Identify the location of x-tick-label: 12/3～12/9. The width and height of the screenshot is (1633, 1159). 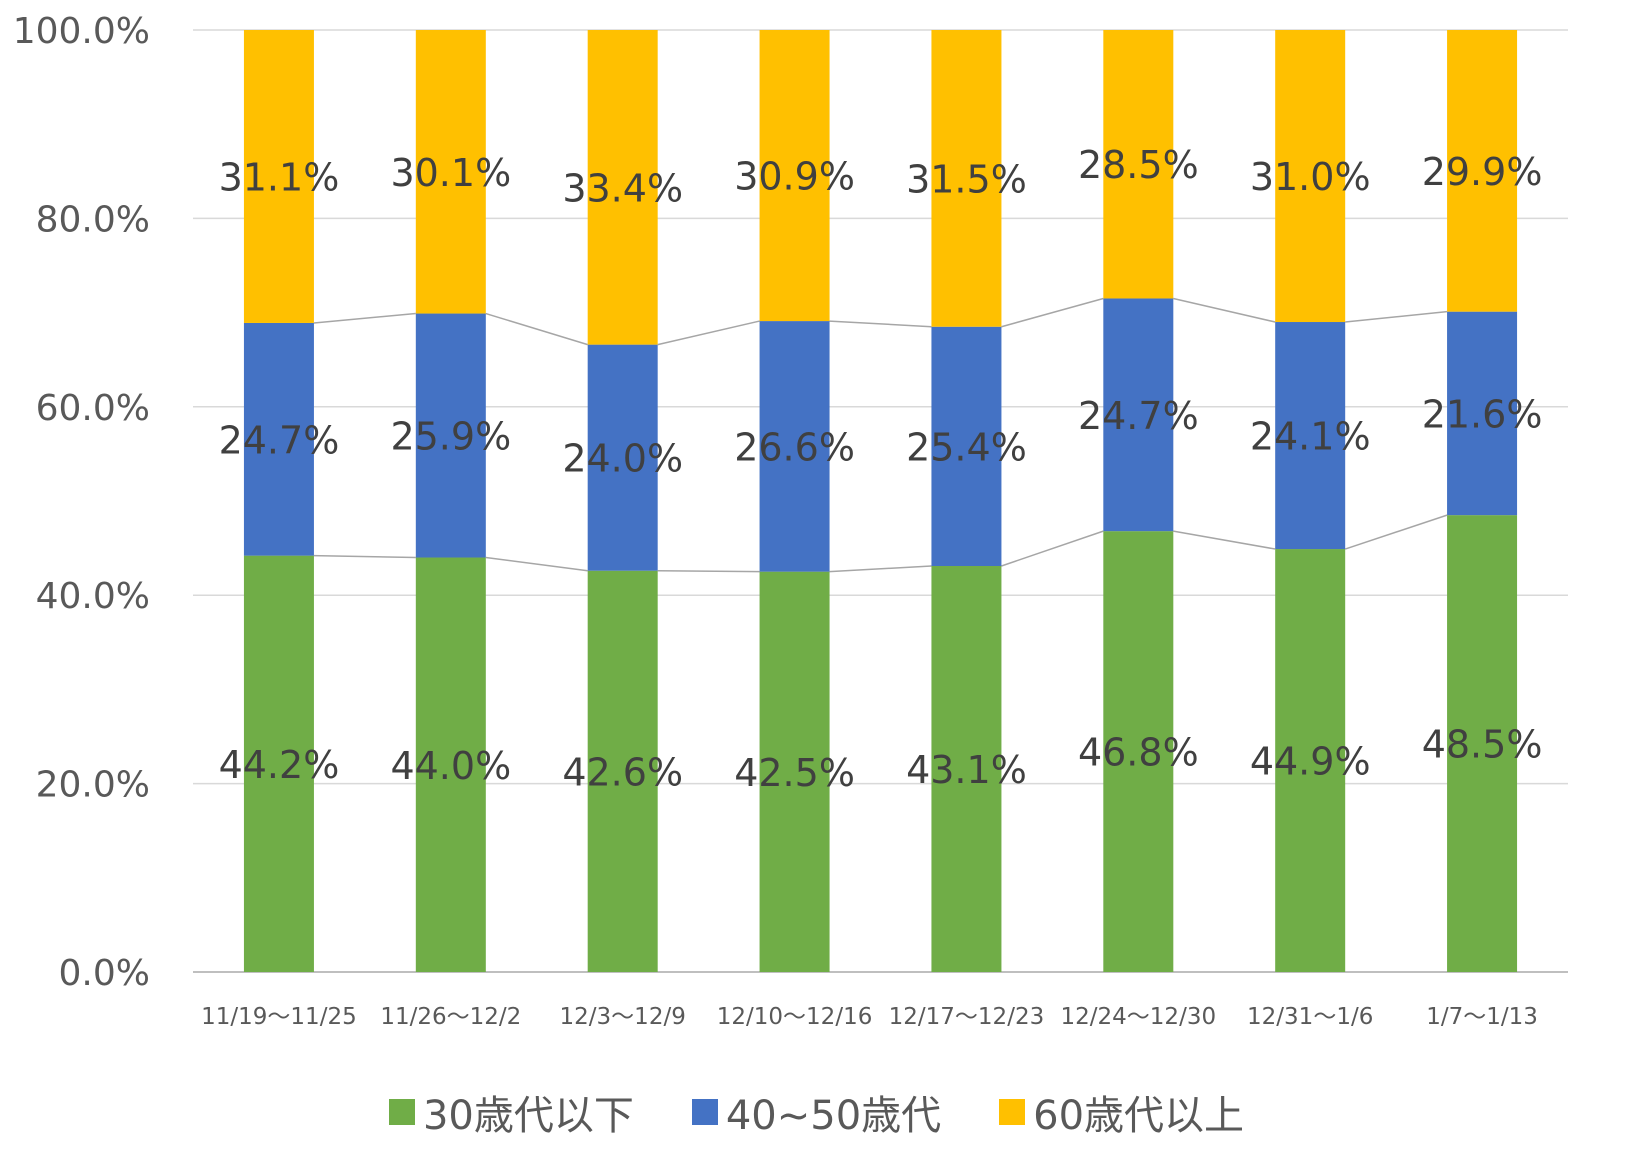
(623, 1017).